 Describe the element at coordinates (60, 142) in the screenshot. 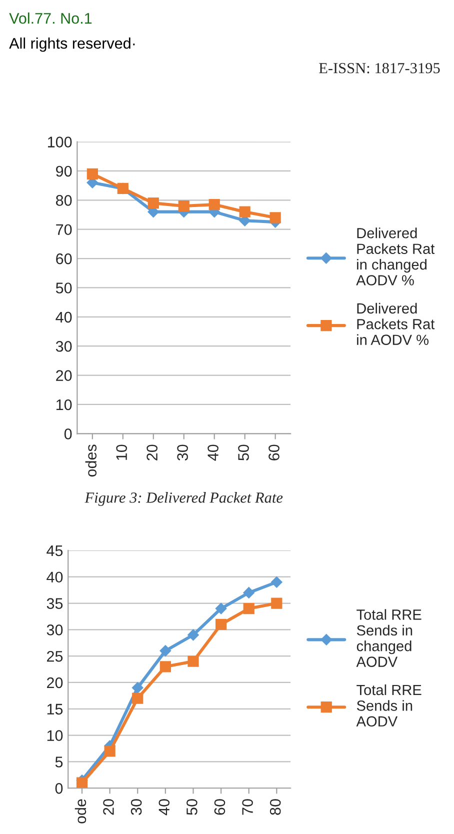

I see `y-tick-label: 100` at that location.